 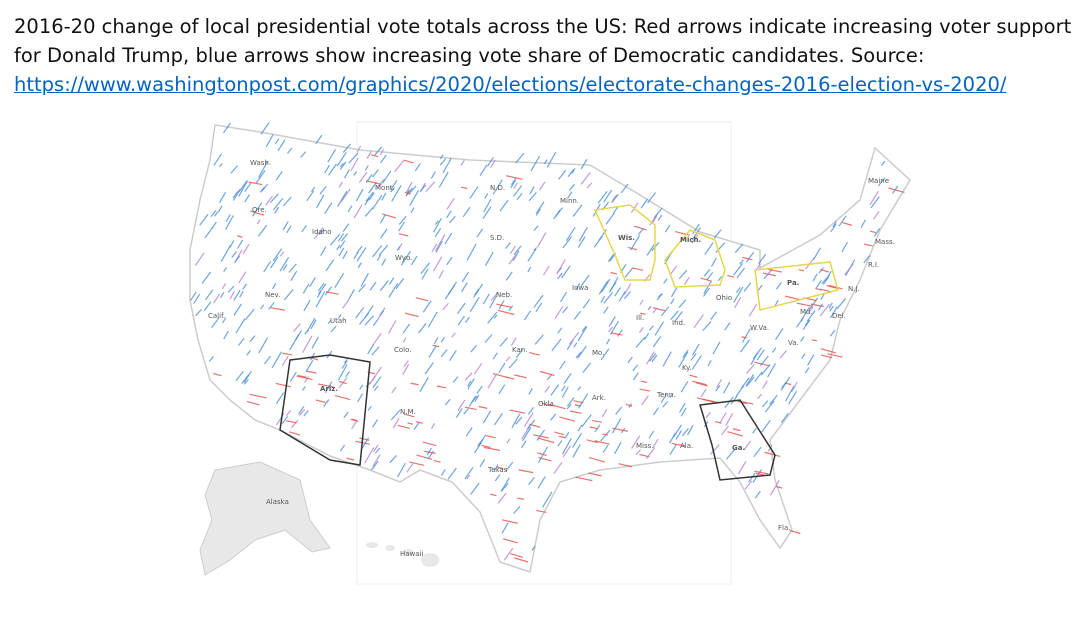 What do you see at coordinates (547, 404) in the screenshot?
I see `state-label: Okla.` at bounding box center [547, 404].